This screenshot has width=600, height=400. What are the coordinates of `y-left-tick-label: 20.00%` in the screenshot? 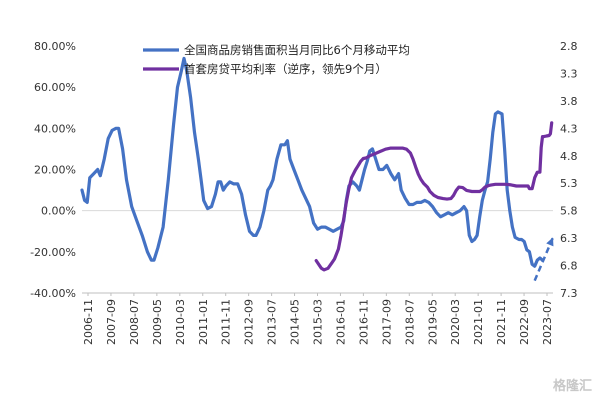 It's located at (55, 170).